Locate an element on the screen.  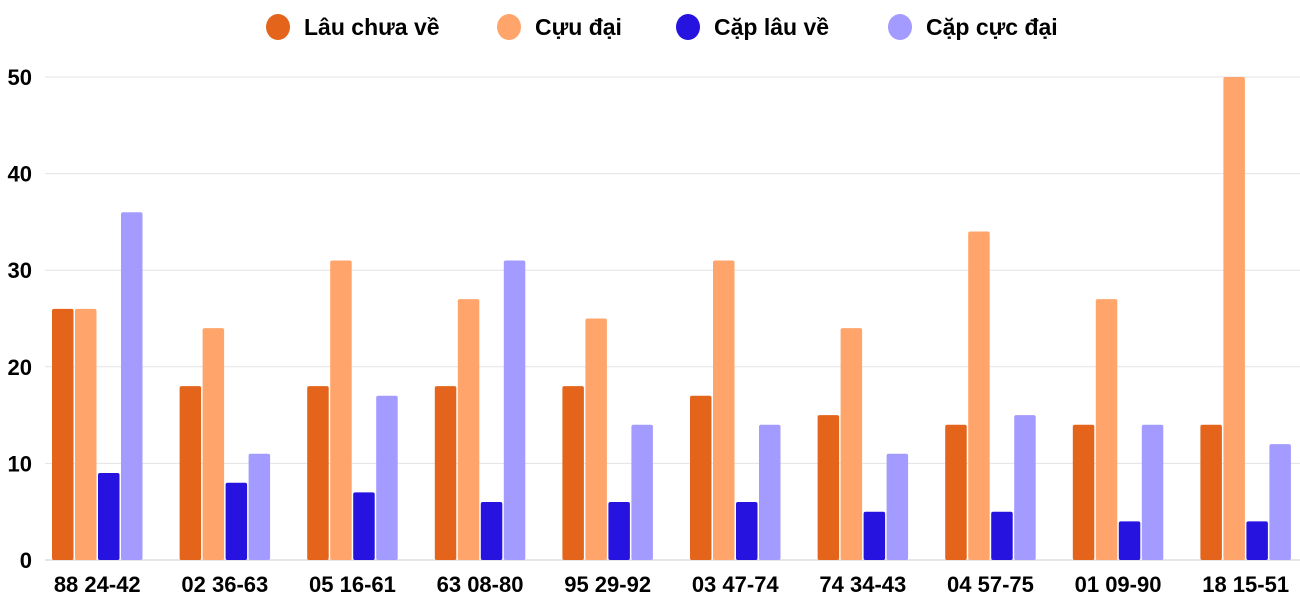
y-tick-label: 10 is located at coordinates (20, 463).